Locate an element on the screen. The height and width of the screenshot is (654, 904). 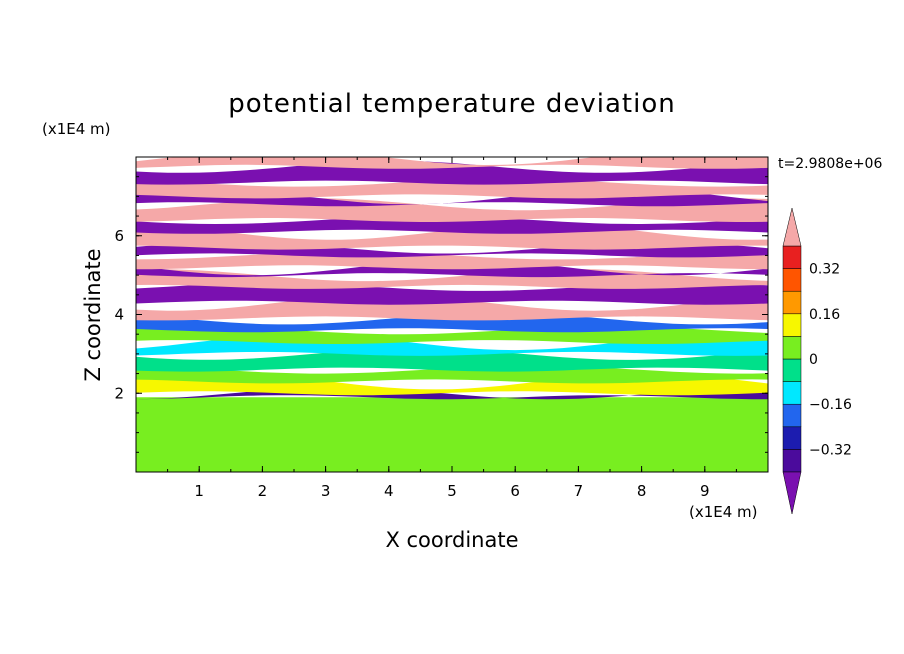
colorbar-label: 0.32 is located at coordinates (824, 270).